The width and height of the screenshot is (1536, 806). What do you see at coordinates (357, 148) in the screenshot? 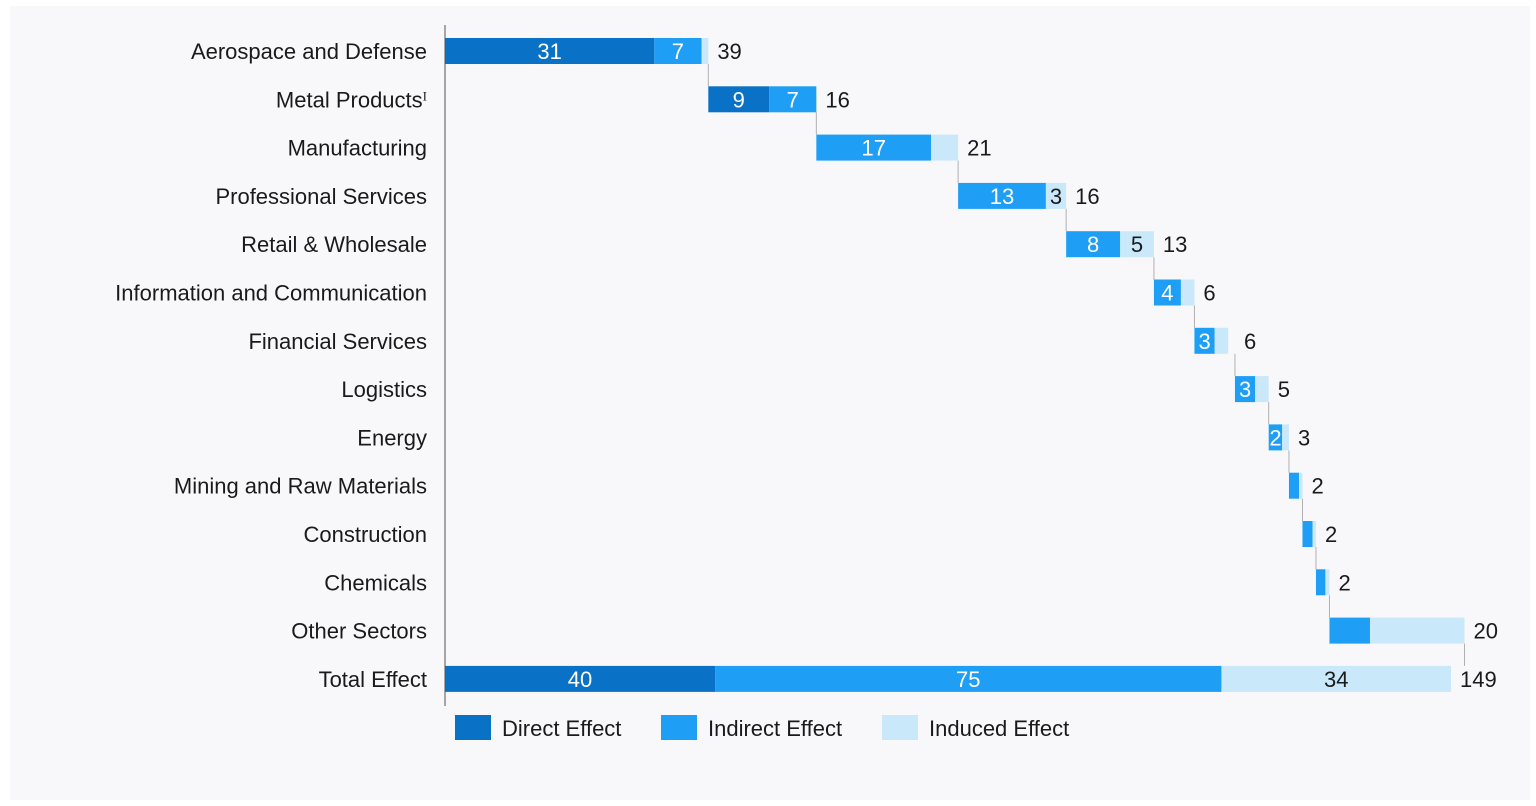
I see `category-label: Manufacturing` at bounding box center [357, 148].